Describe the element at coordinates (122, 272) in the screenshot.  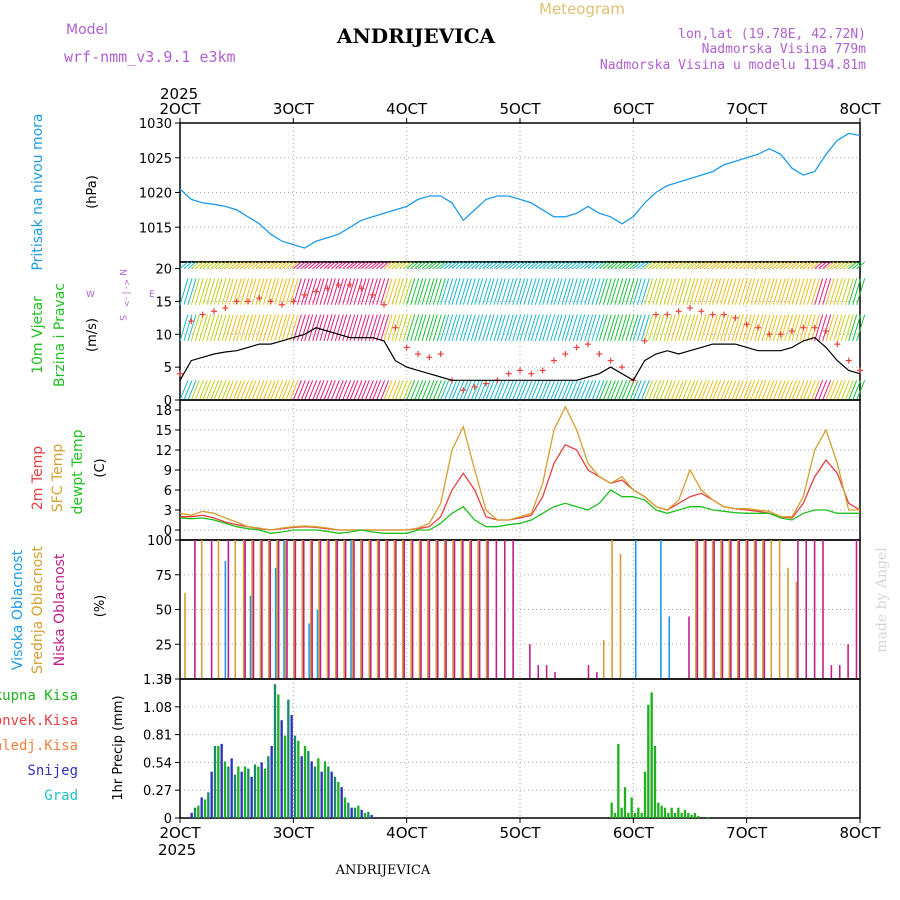
I see `compass-north: N` at that location.